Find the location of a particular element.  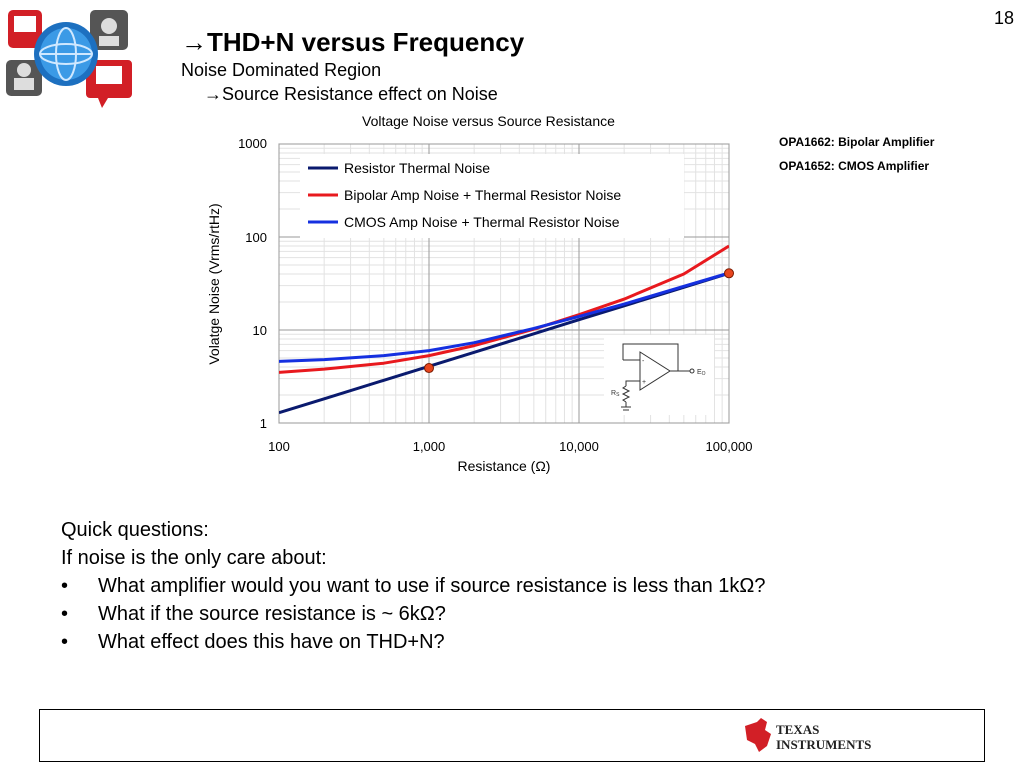

x-tick-label-100: 100 is located at coordinates (279, 446).